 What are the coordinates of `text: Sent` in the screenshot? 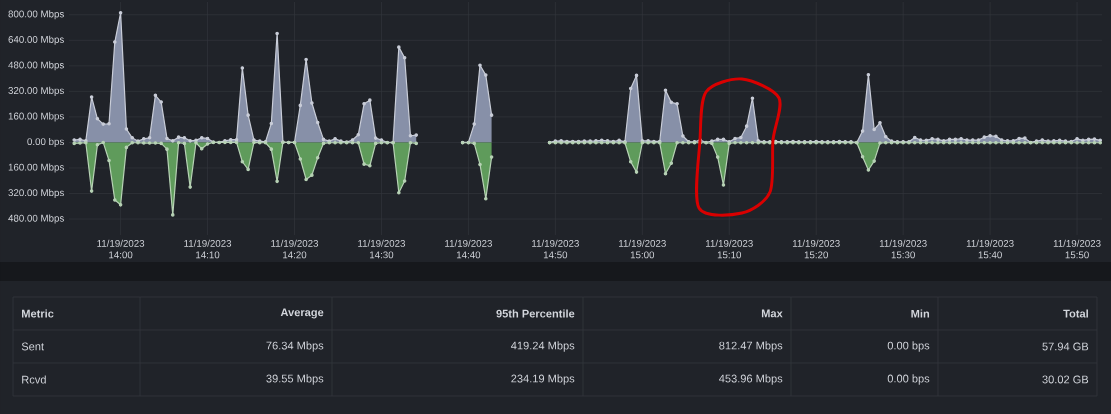 It's located at (32, 346).